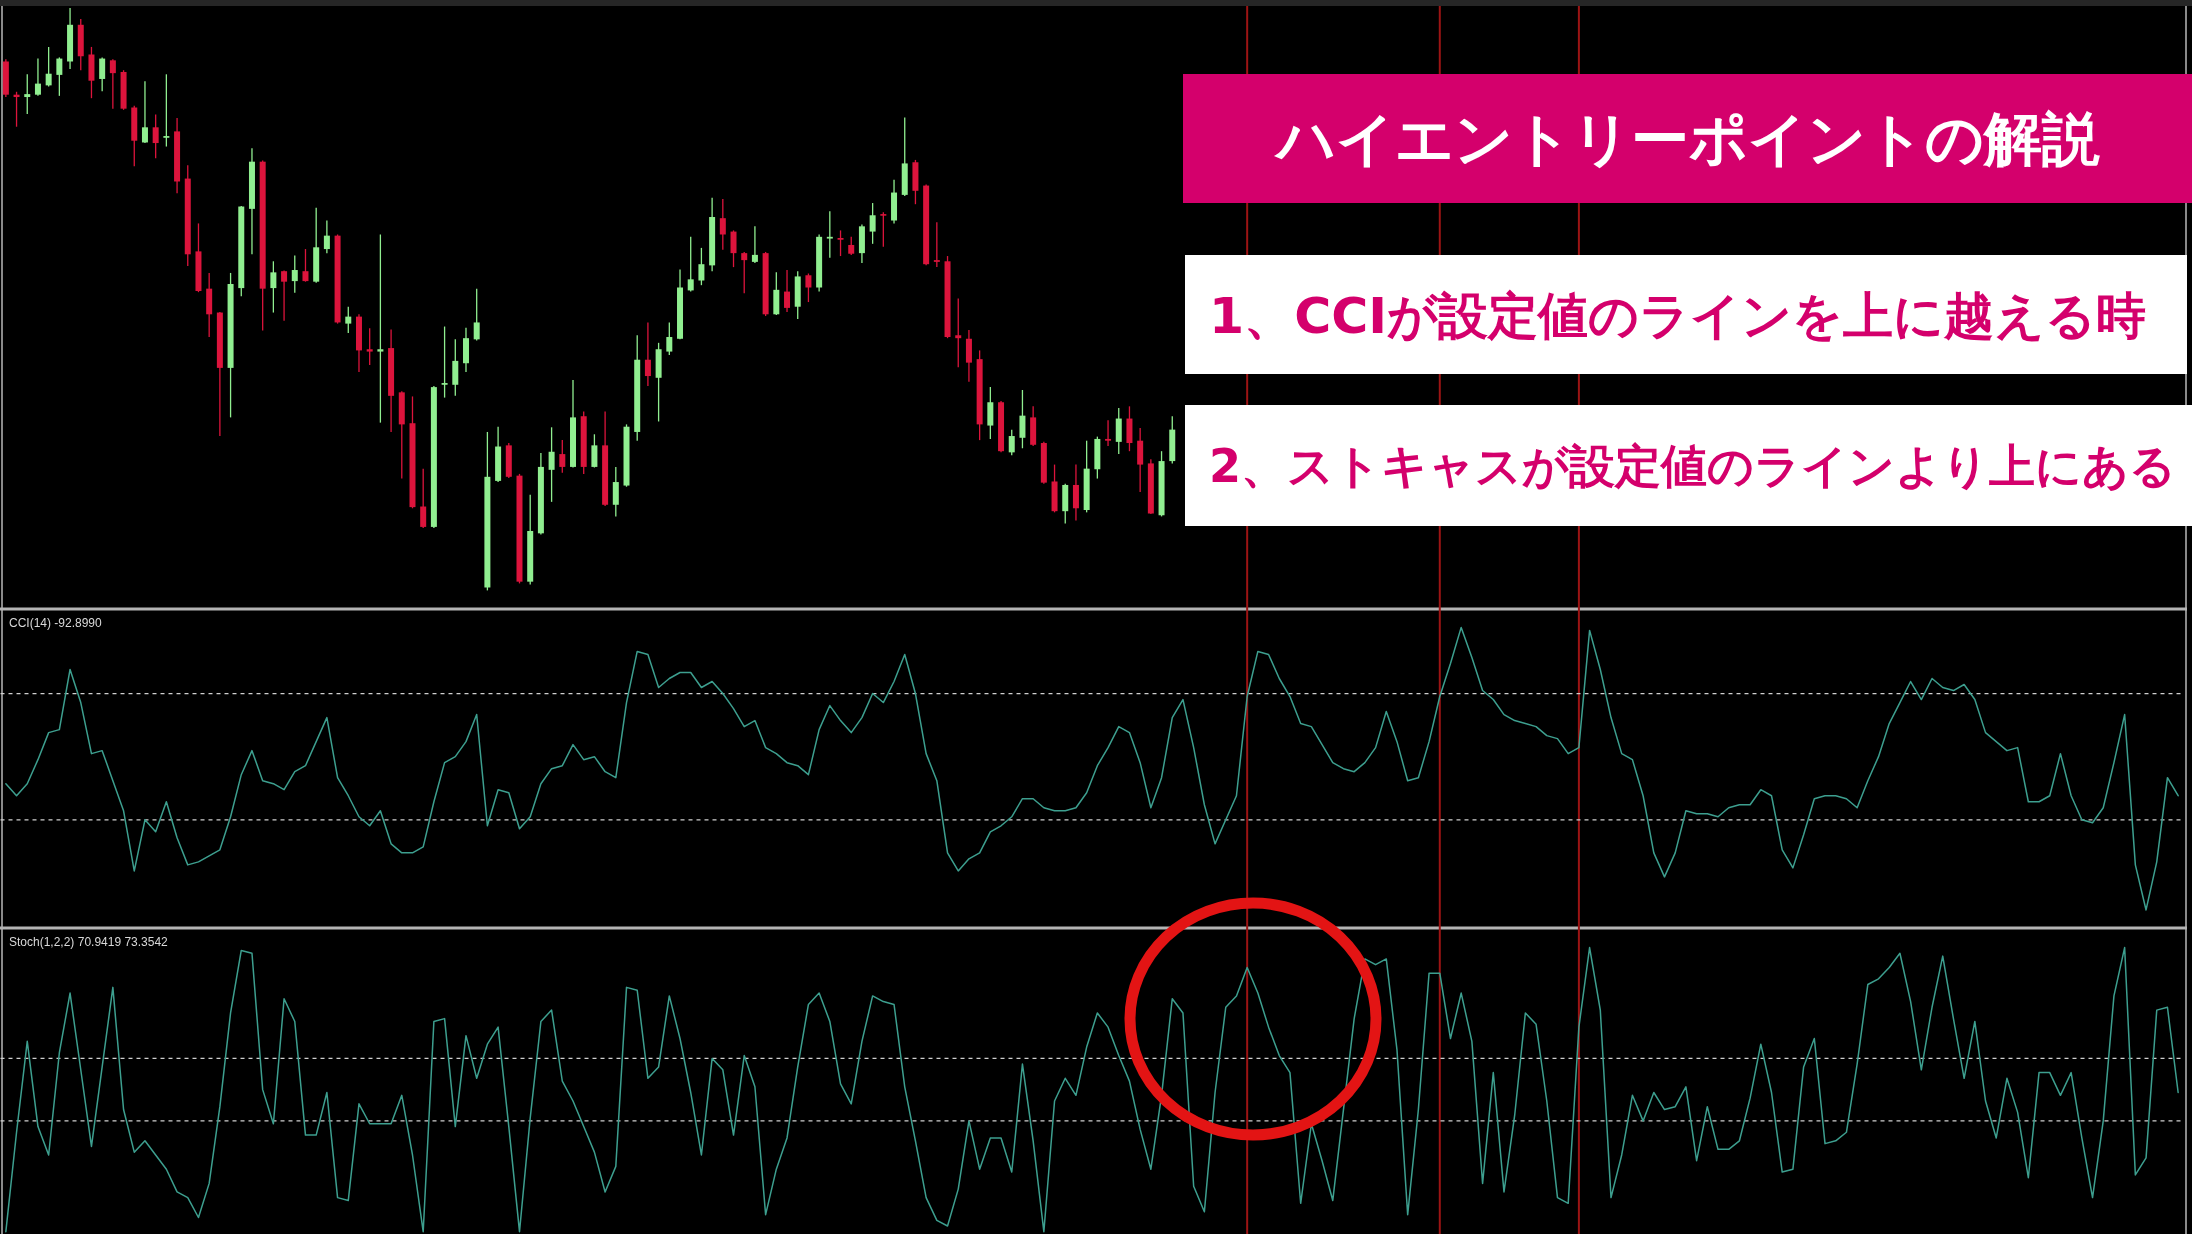 The image size is (2192, 1234). Describe the element at coordinates (88, 942) in the screenshot. I see `title: Stoch(1,2,2) 70.9419 73.3542` at that location.